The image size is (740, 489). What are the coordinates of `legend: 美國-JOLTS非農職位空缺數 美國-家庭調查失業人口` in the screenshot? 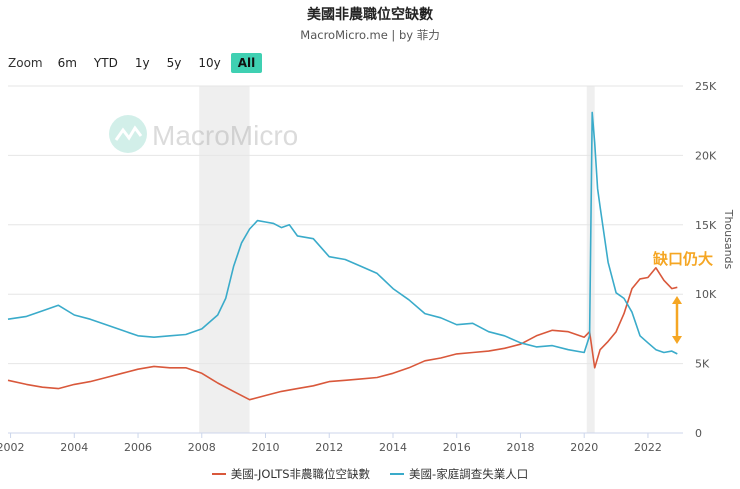 It's located at (370, 474).